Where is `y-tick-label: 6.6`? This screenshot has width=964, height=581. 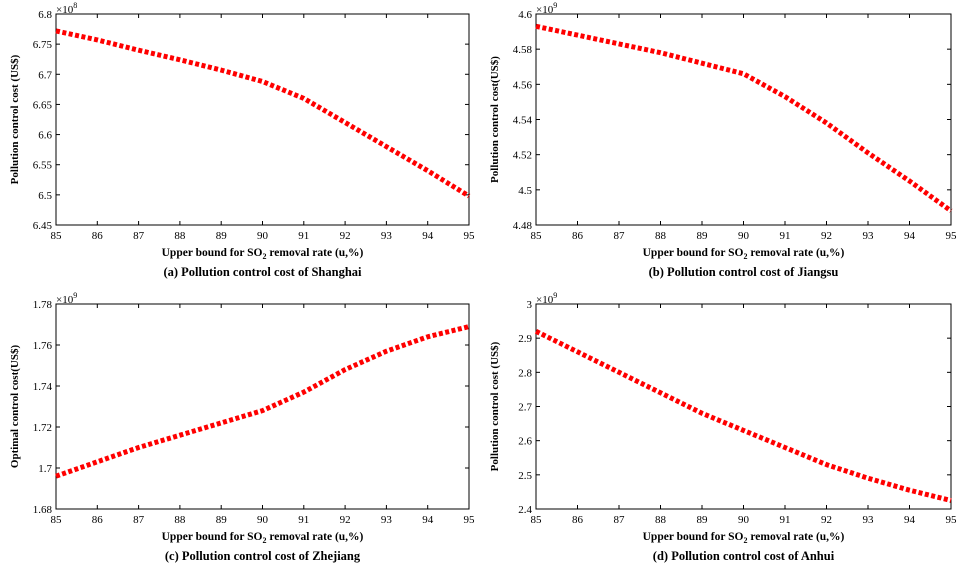 y-tick-label: 6.6 is located at coordinates (45, 136).